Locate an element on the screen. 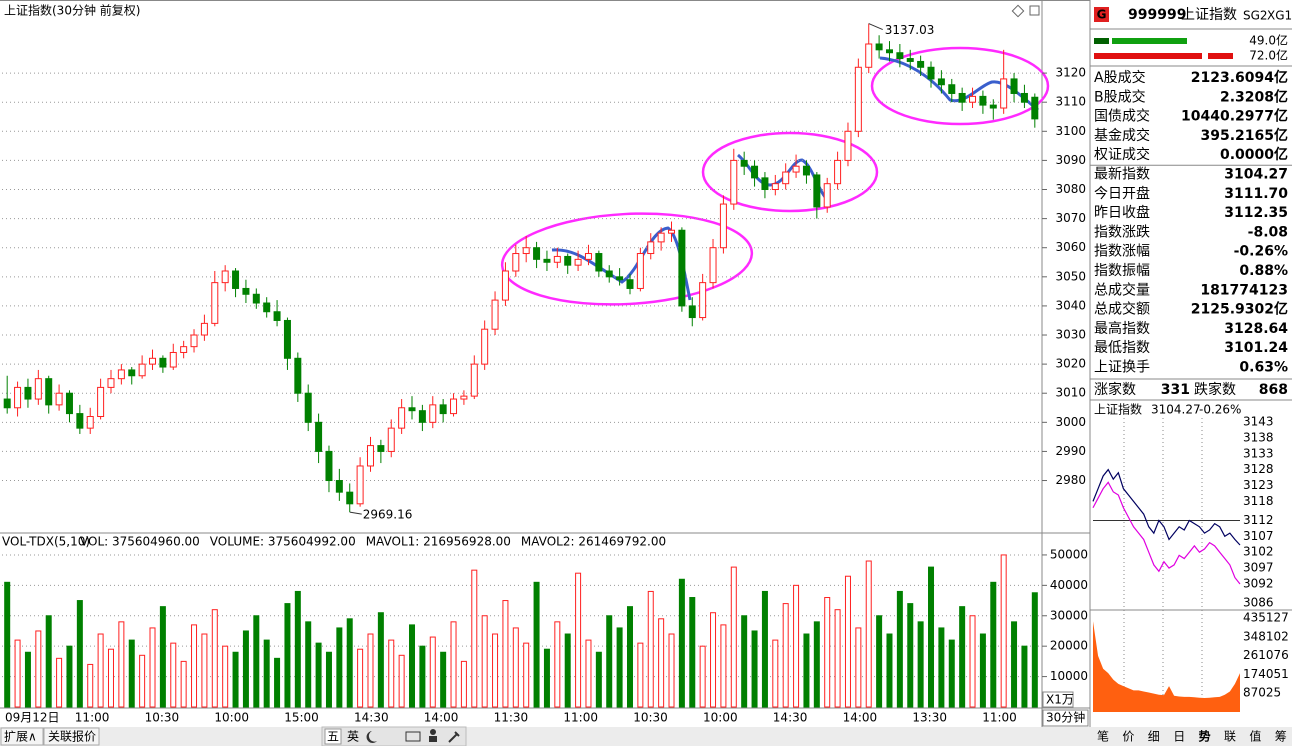 This screenshot has height=746, width=1292. mini-average-line is located at coordinates (1166, 533).